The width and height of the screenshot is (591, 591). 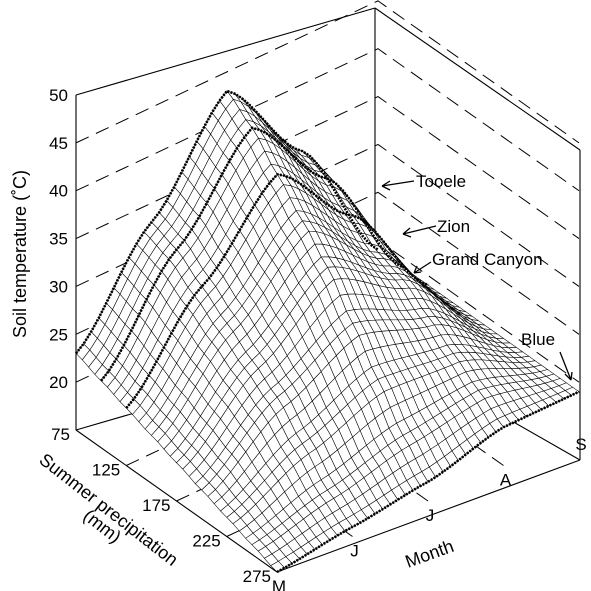 What do you see at coordinates (506, 480) in the screenshot?
I see `month-tick-label: A` at bounding box center [506, 480].